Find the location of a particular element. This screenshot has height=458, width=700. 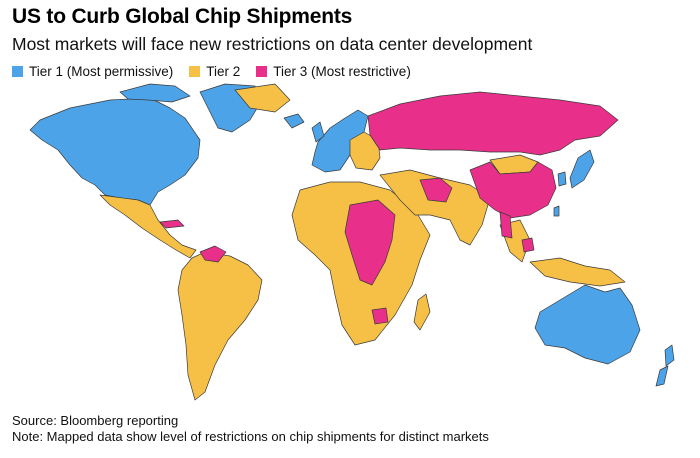

region-iran is located at coordinates (436, 190).